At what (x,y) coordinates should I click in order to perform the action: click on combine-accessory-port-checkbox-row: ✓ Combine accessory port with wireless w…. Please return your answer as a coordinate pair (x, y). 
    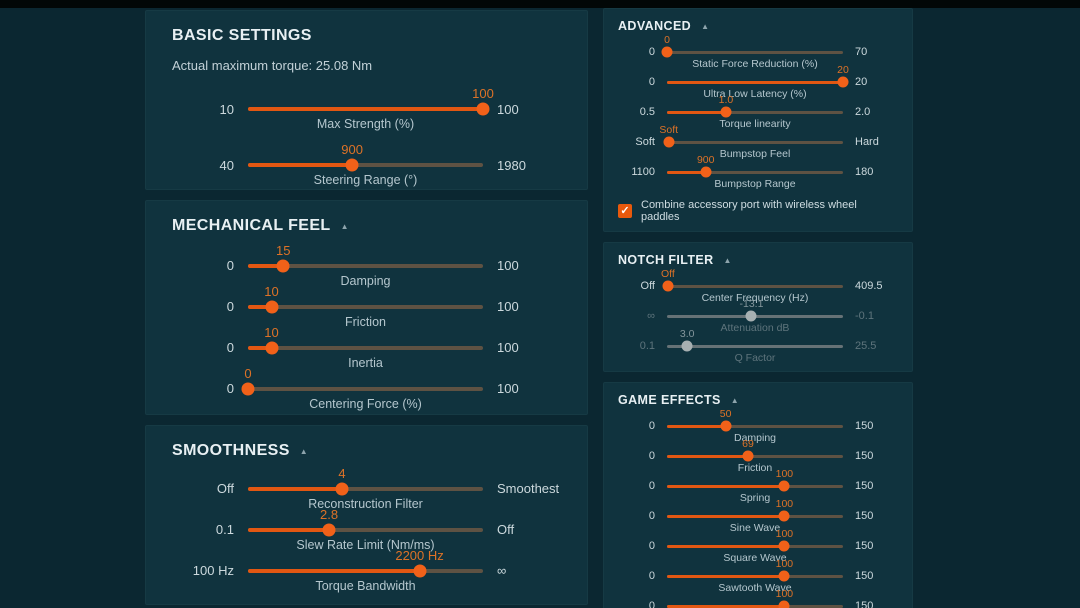
    Looking at the image, I should click on (758, 211).